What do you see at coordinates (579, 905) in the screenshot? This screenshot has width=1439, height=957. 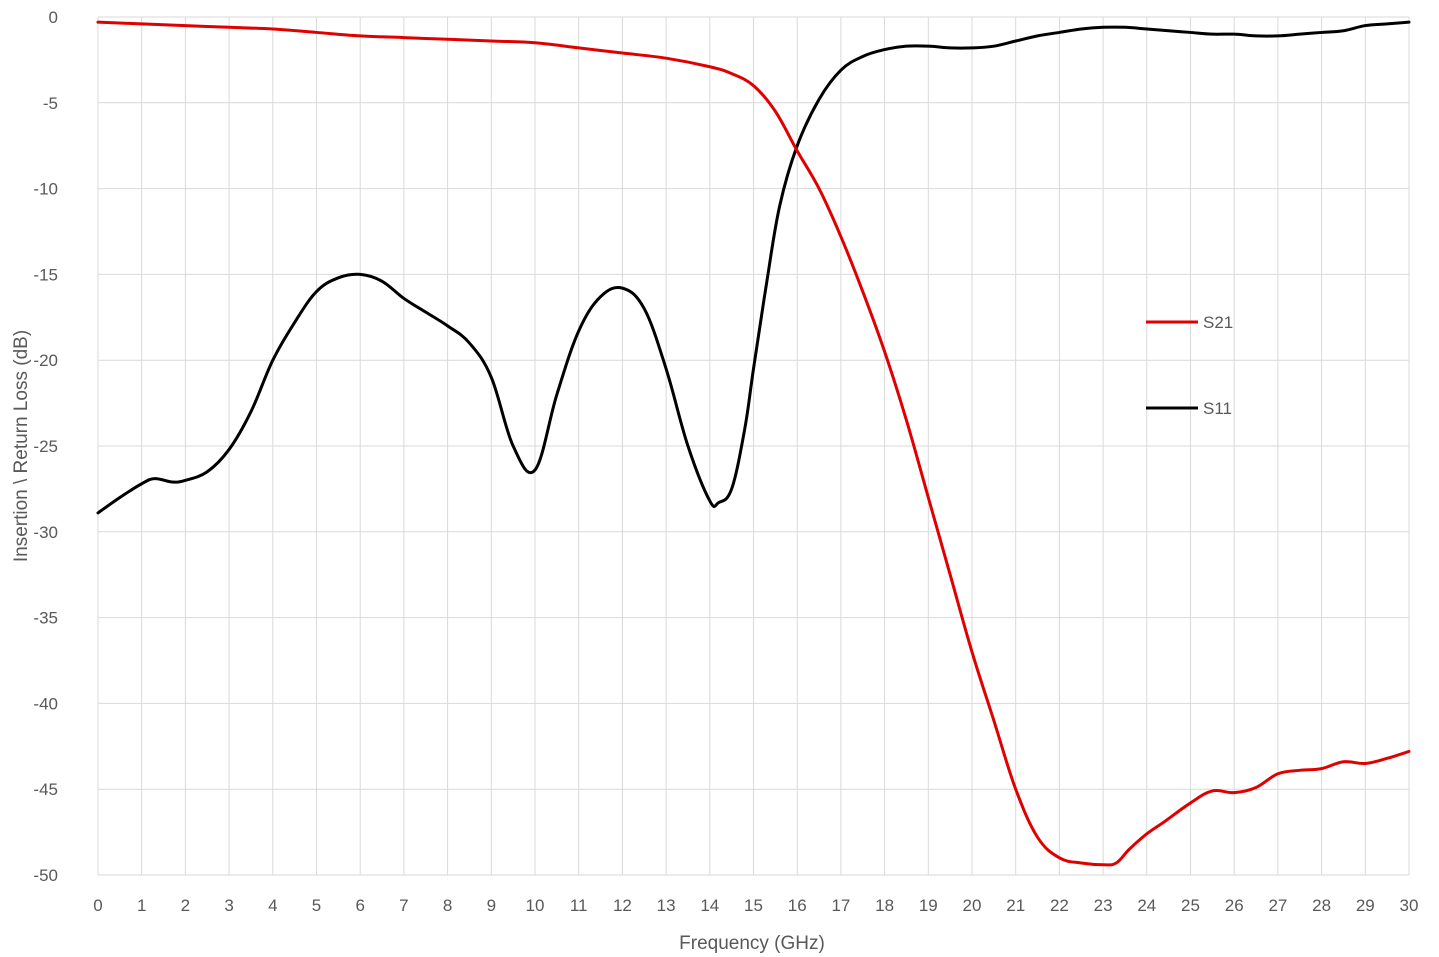 I see `x-tick-label: 11` at bounding box center [579, 905].